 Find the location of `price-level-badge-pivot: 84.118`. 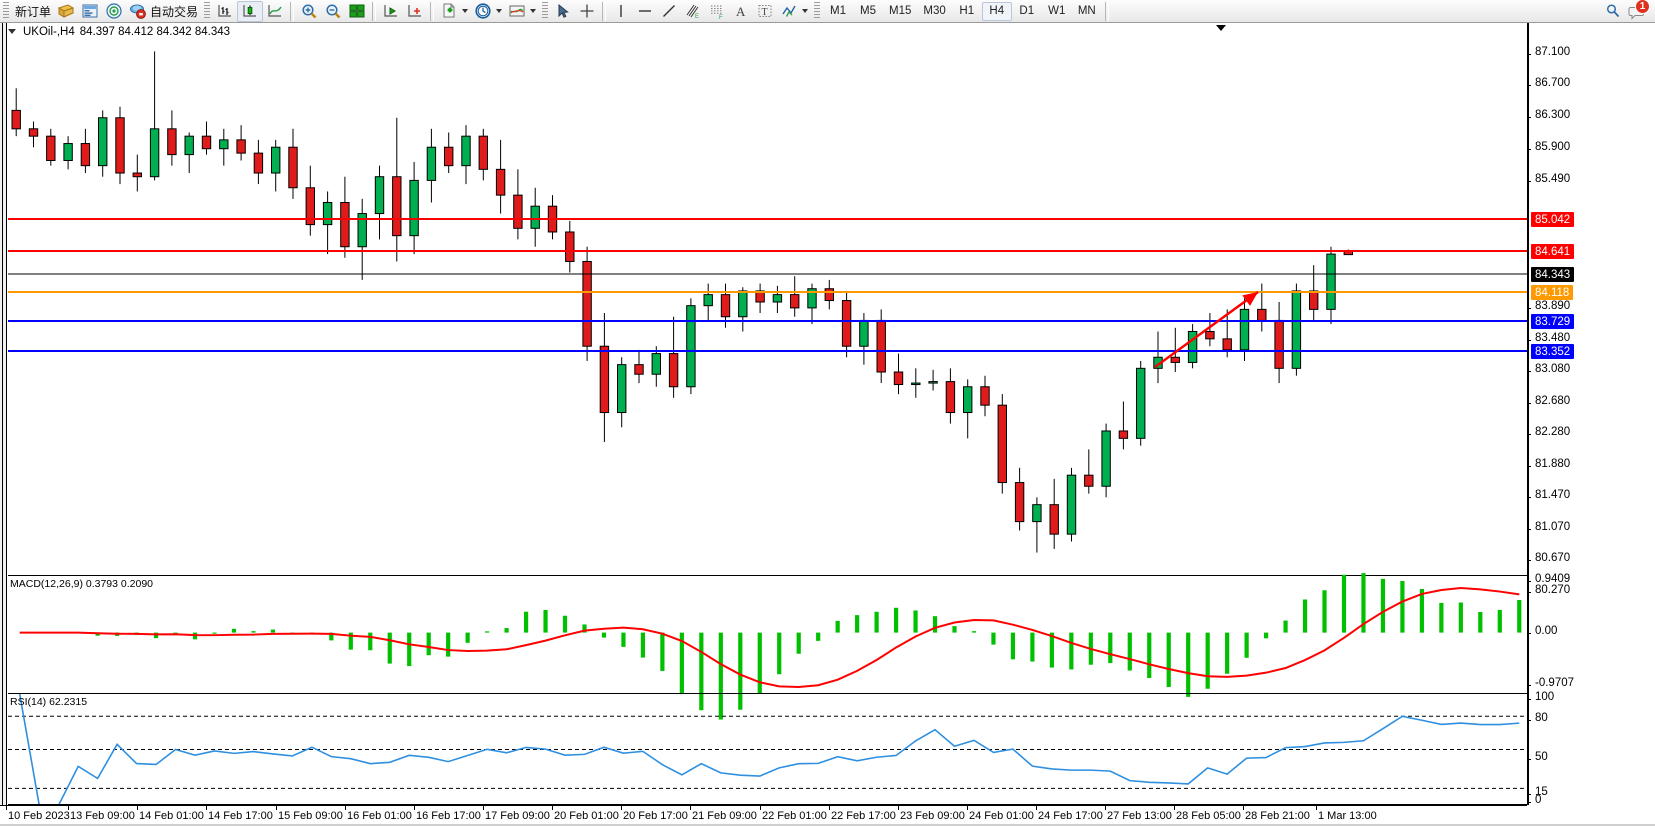

price-level-badge-pivot: 84.118 is located at coordinates (1552, 292).